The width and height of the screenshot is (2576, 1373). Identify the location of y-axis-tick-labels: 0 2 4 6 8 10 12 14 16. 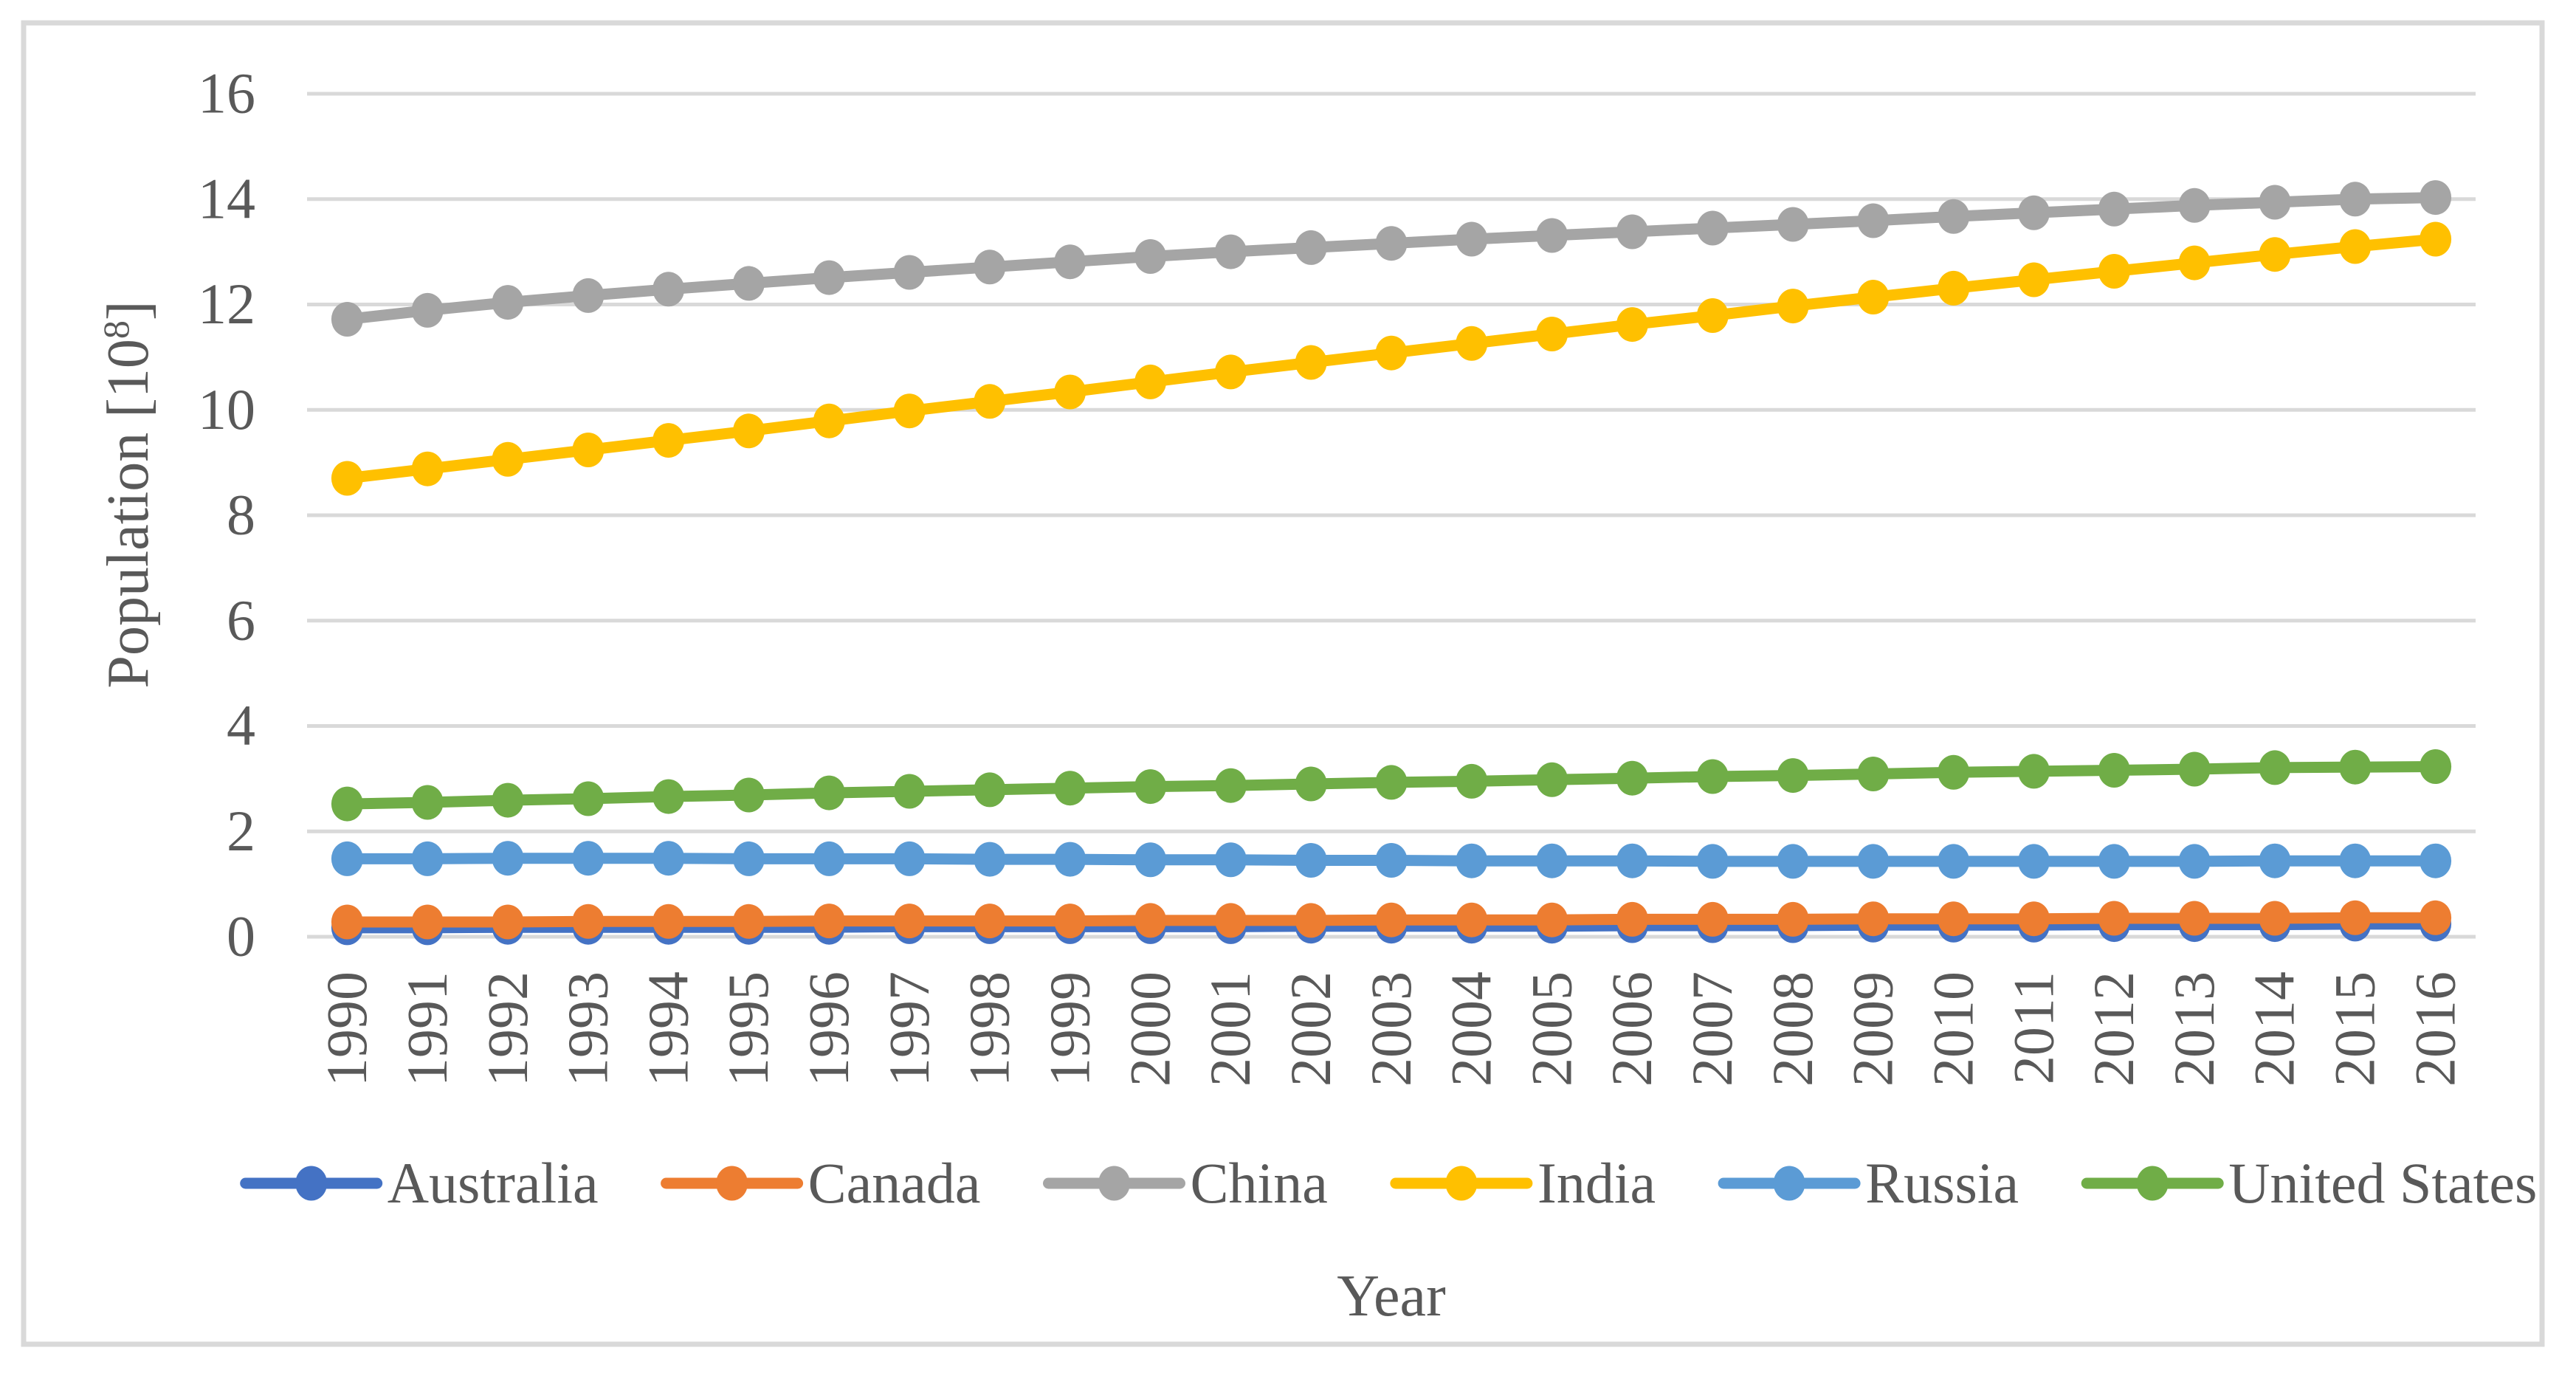
(227, 515).